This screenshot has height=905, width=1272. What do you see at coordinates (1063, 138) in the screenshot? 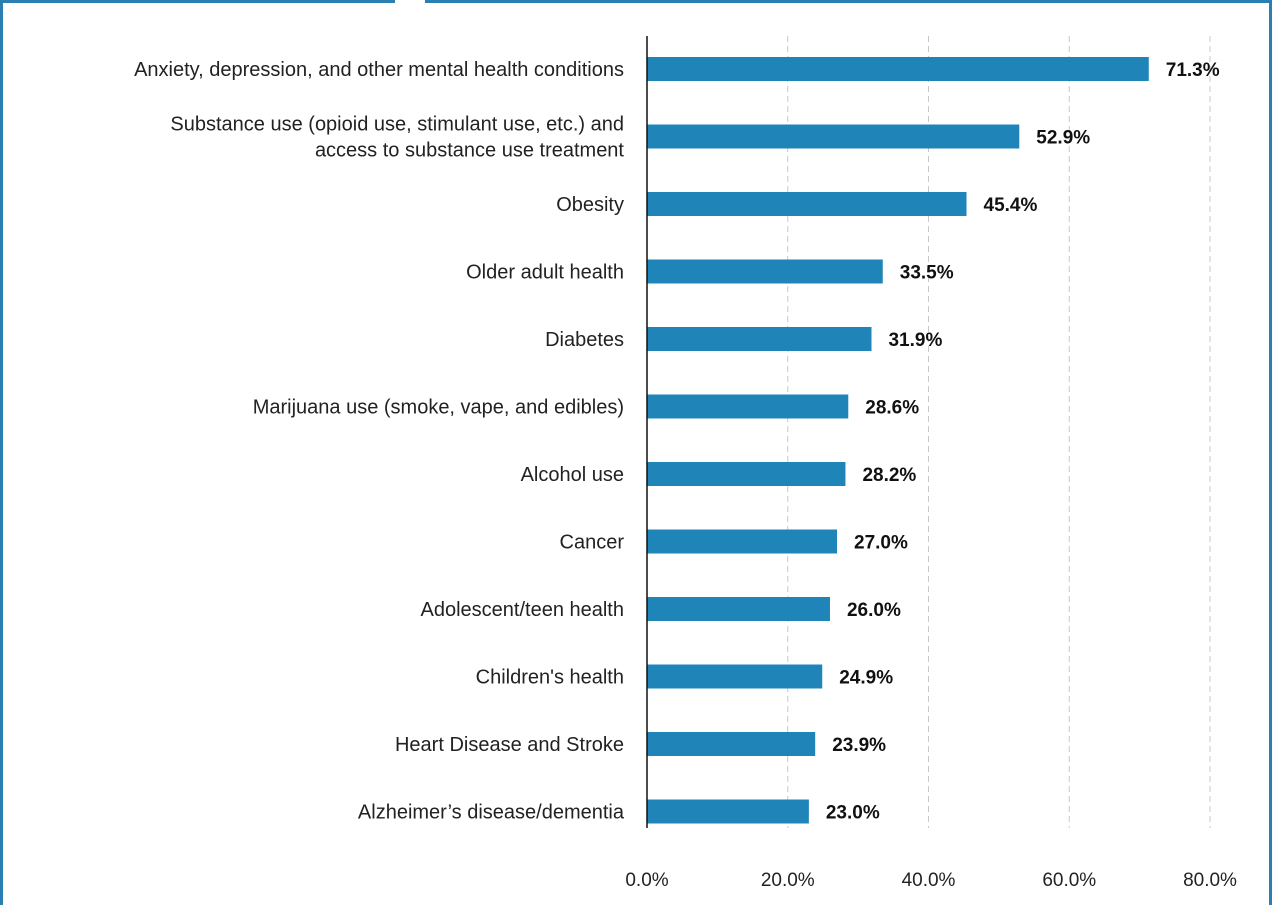
I see `value-label: 52.9%` at bounding box center [1063, 138].